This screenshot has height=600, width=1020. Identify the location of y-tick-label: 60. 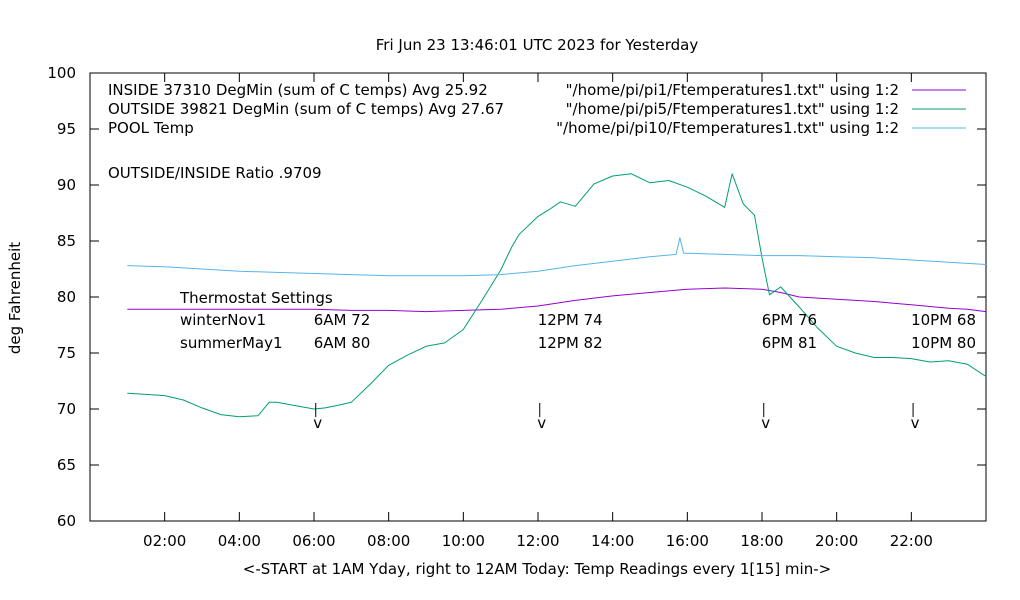
(66, 521).